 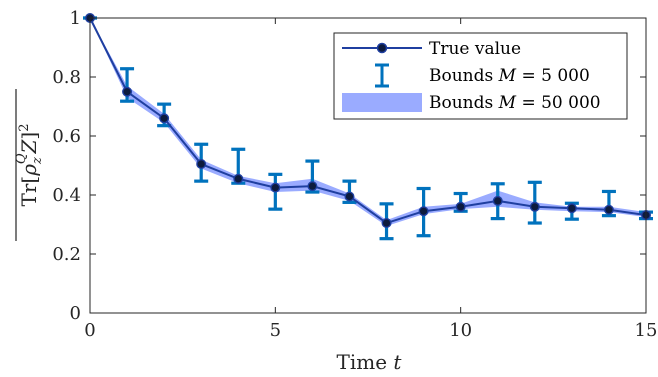 What do you see at coordinates (75, 313) in the screenshot?
I see `y-tick-label: 0` at bounding box center [75, 313].